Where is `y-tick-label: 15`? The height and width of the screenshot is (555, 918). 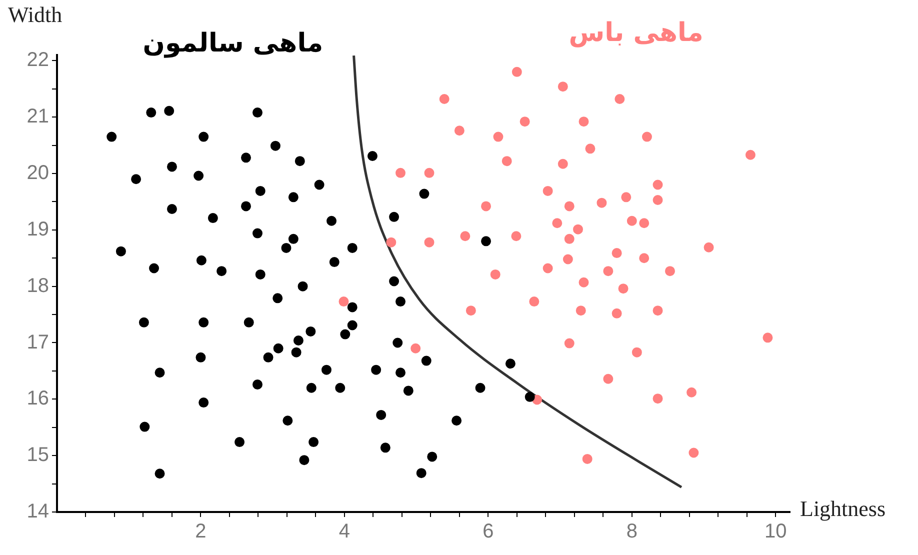
y-tick-label: 15 is located at coordinates (37, 455).